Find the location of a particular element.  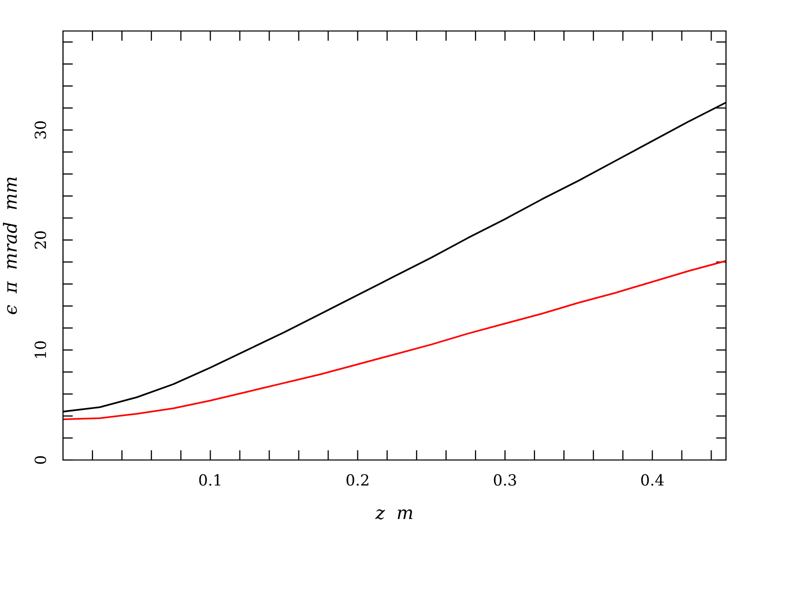

x-tick-label: 0.4 is located at coordinates (652, 480).